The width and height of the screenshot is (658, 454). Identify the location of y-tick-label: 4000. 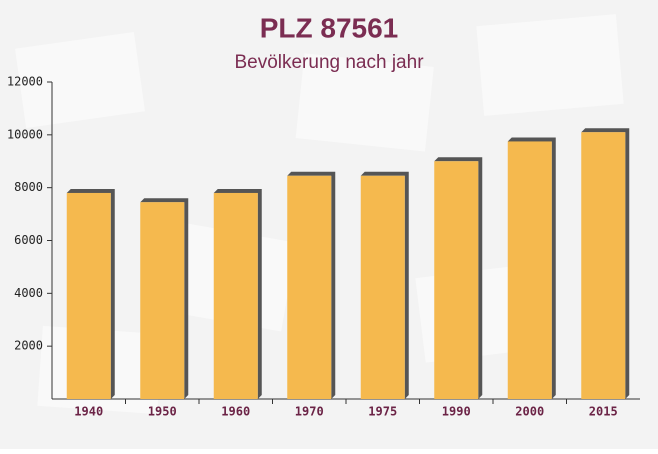
(28, 293).